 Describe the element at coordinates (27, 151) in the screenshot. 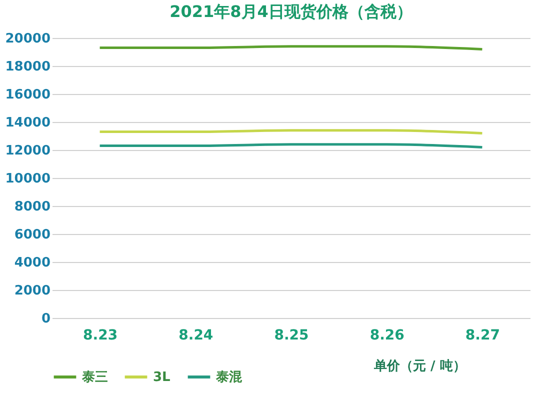

I see `y-tick-label: 12000` at that location.